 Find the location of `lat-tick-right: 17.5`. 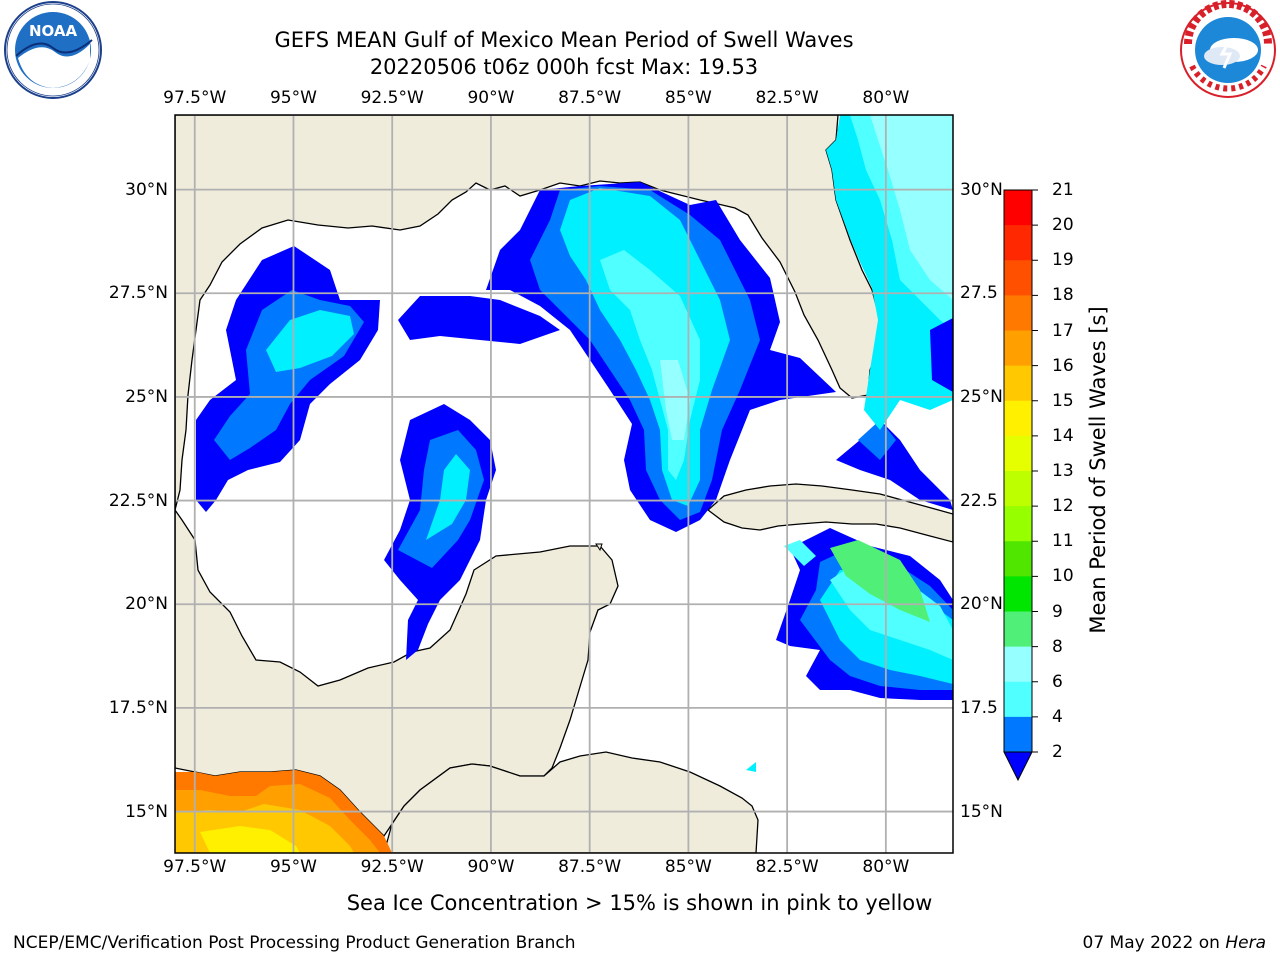

lat-tick-right: 17.5 is located at coordinates (979, 707).